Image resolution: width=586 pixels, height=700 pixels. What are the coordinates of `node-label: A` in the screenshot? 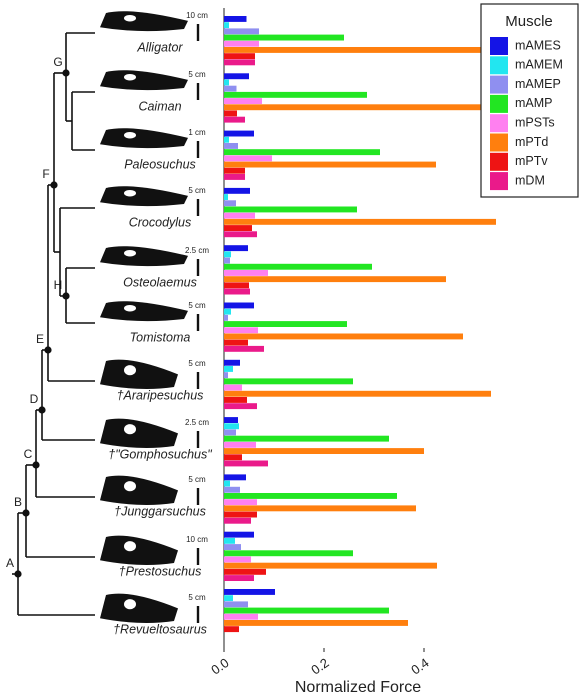 It's located at (10, 563).